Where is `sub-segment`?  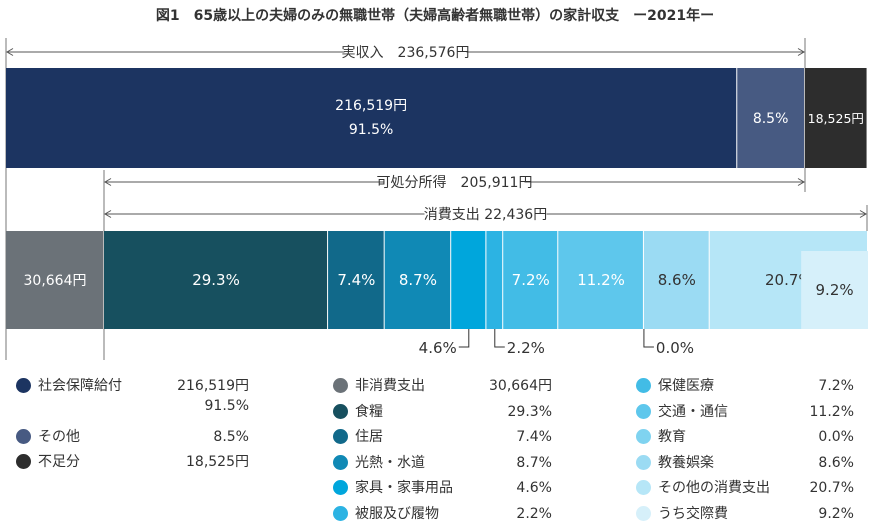
sub-segment is located at coordinates (834, 290).